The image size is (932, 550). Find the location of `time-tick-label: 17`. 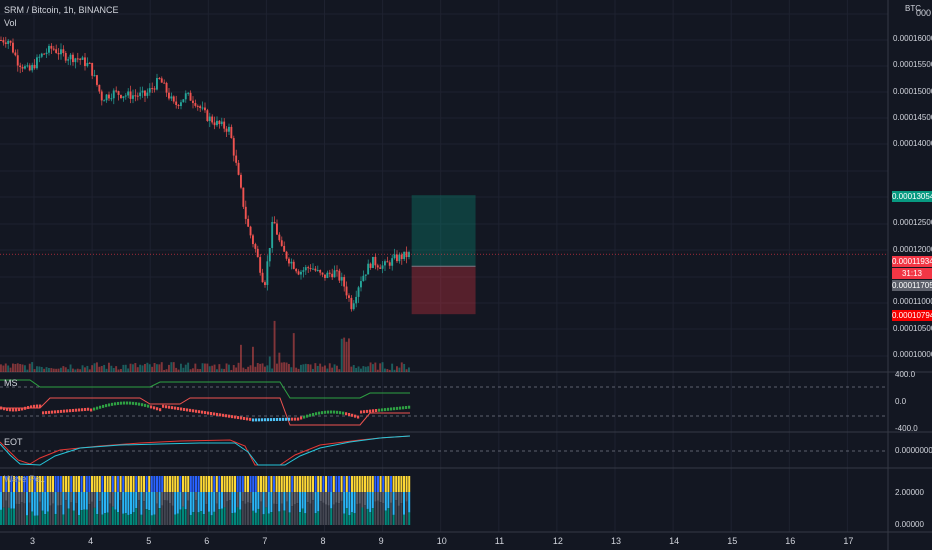

time-tick-label: 17 is located at coordinates (848, 541).